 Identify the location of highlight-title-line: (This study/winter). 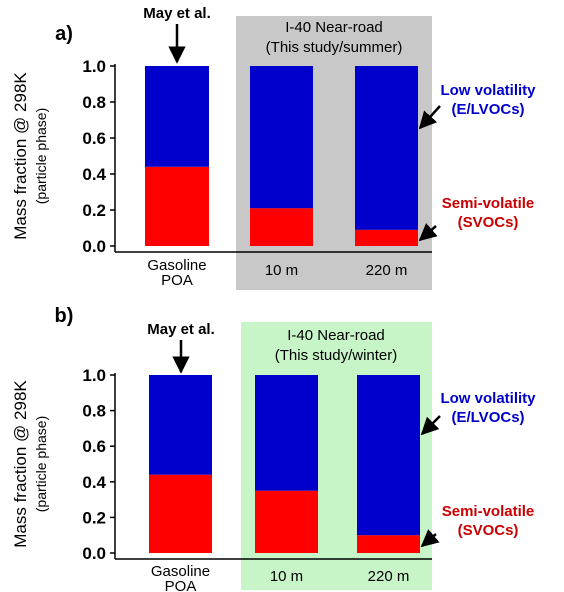
(336, 355).